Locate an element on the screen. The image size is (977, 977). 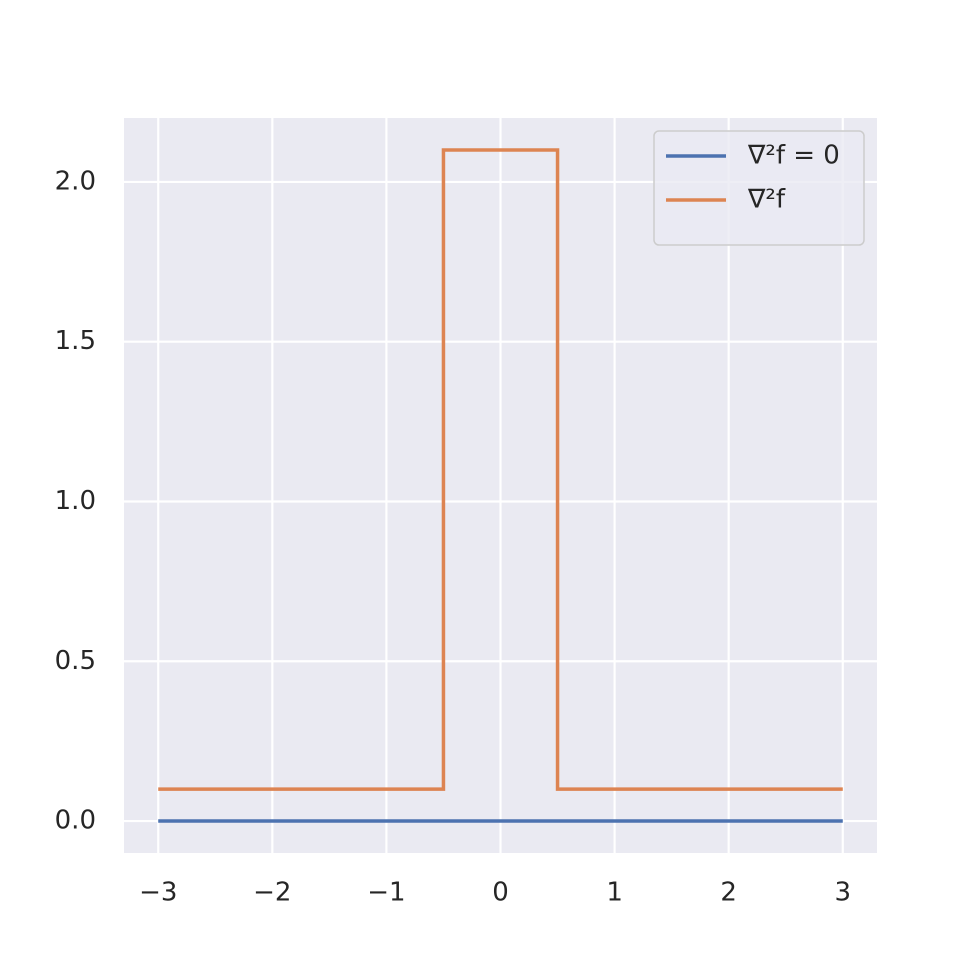
x-tick-label: −3 is located at coordinates (158, 893).